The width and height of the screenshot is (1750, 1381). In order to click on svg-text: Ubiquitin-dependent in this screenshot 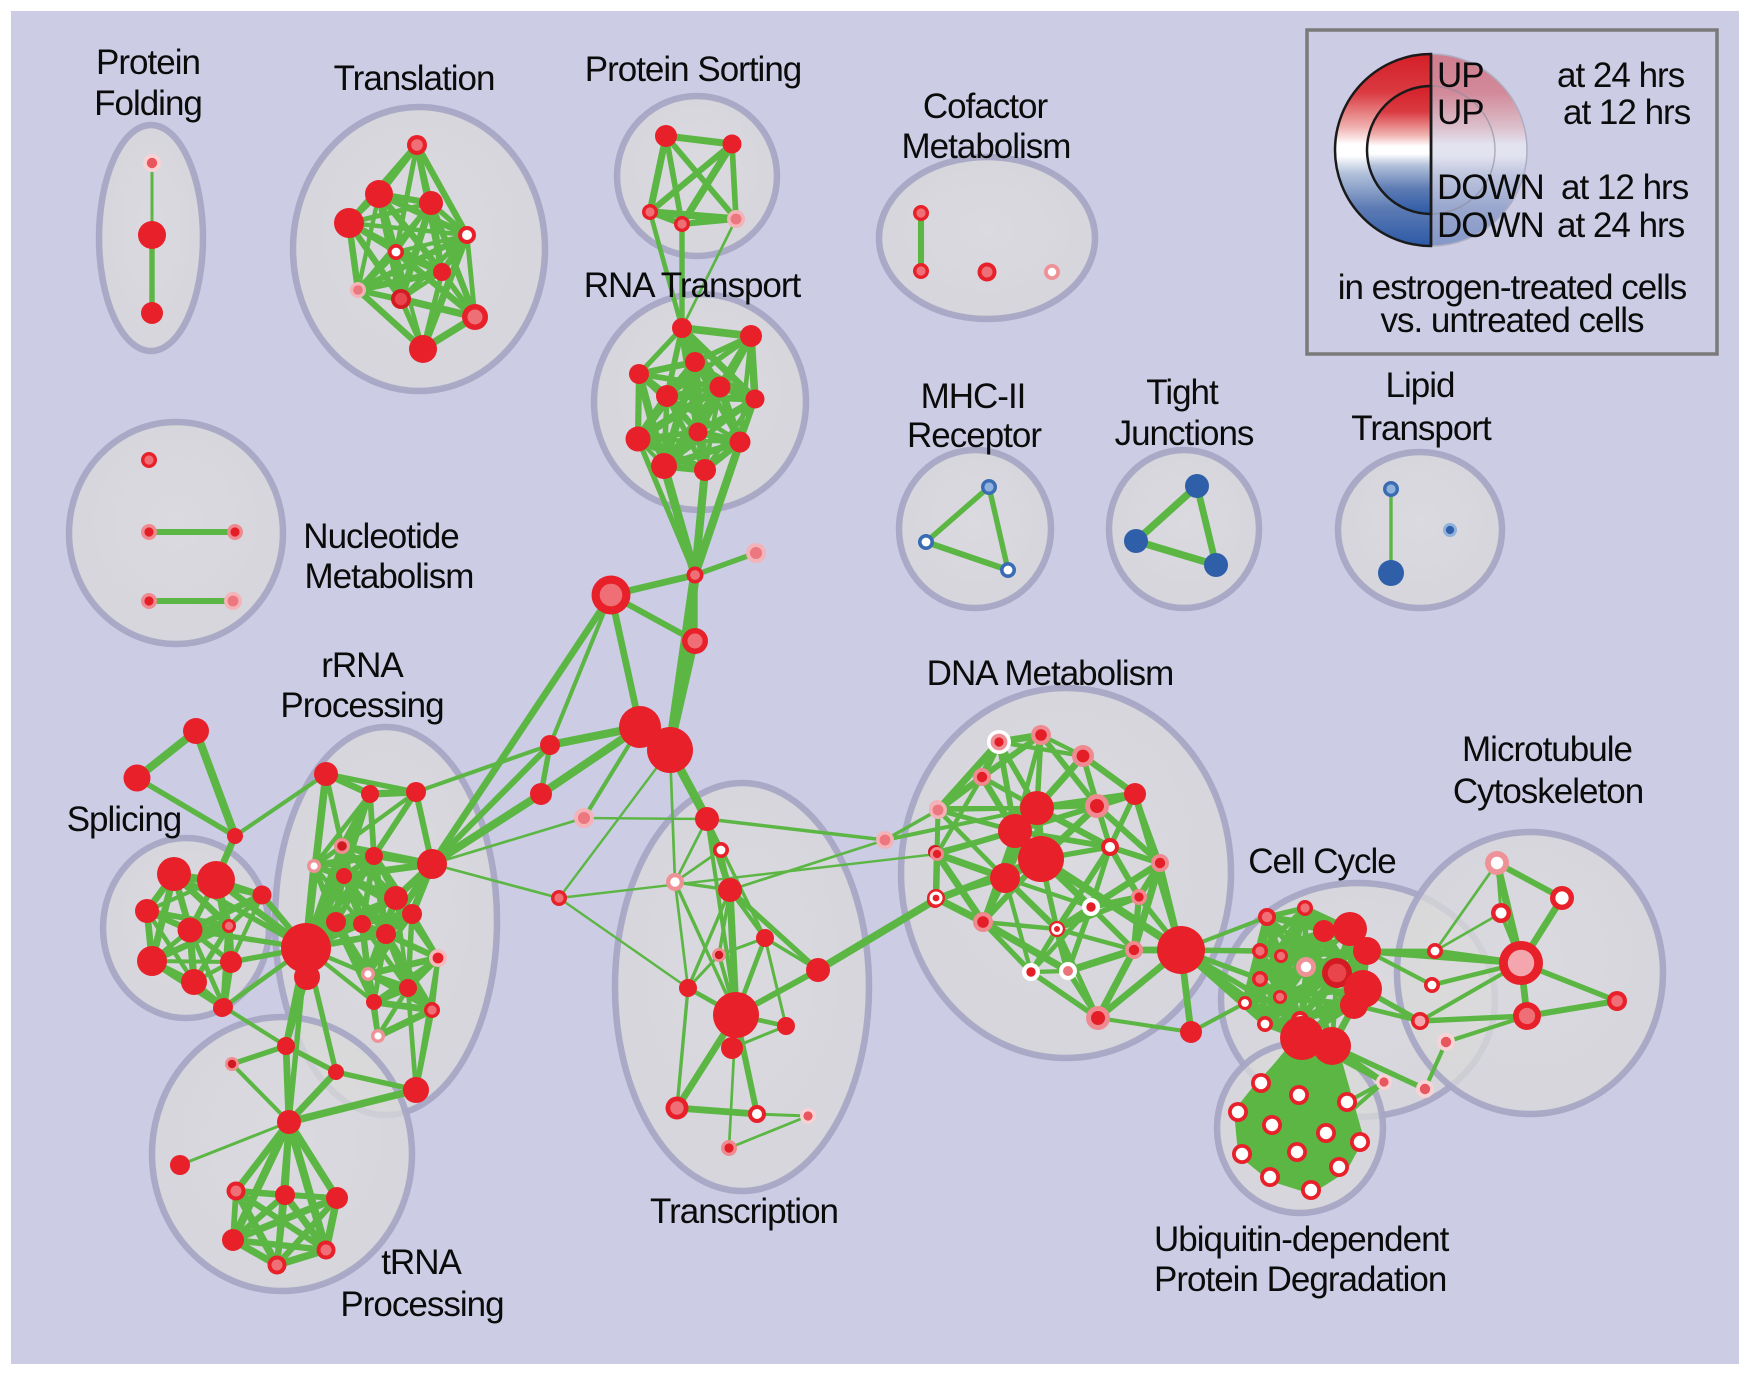, I will do `click(1302, 1239)`.